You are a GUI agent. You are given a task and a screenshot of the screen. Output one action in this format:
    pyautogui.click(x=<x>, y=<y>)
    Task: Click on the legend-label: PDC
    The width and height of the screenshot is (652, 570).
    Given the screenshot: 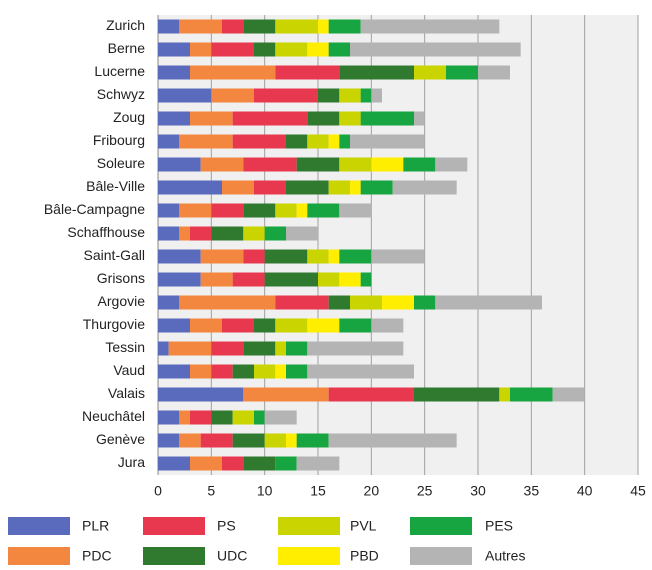 What is the action you would take?
    pyautogui.click(x=97, y=556)
    